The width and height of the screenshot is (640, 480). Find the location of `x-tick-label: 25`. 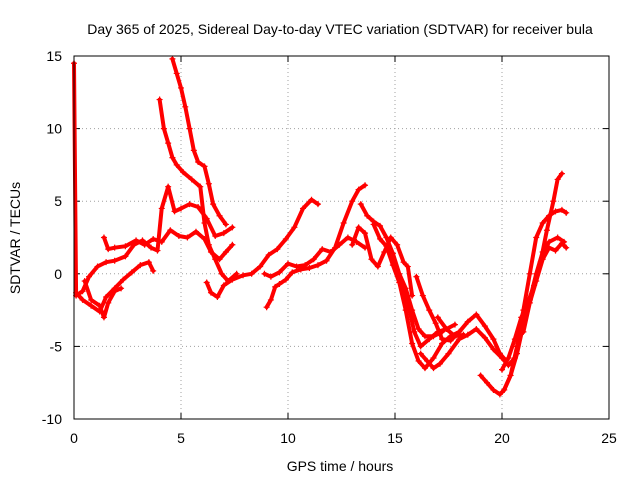

x-tick-label: 25 is located at coordinates (609, 438).